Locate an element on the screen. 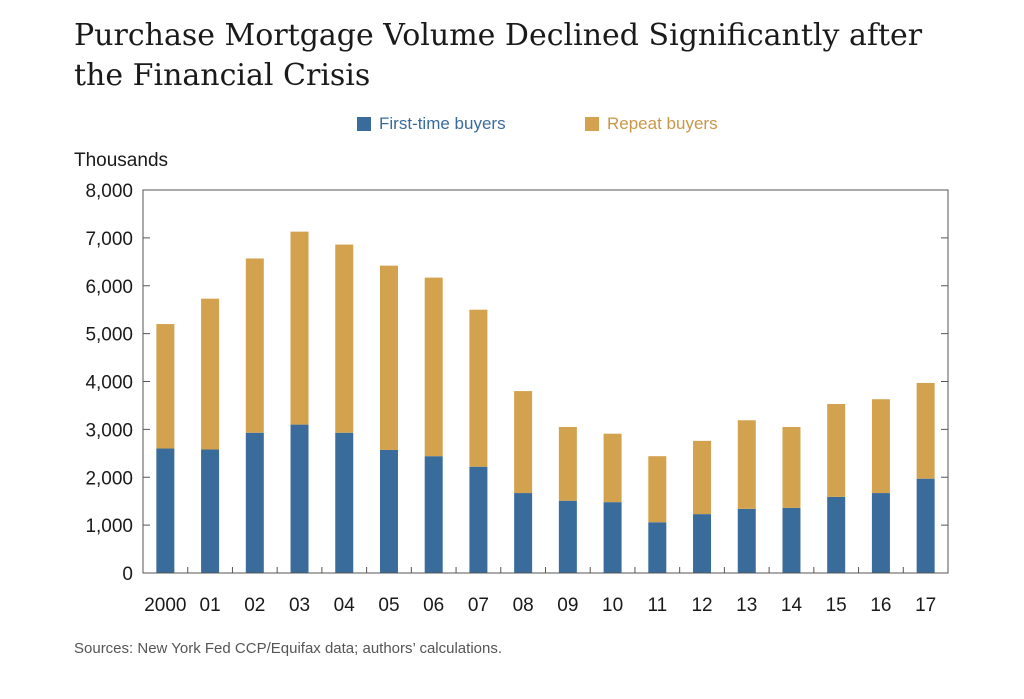  x-tick-label: 02 is located at coordinates (254, 605).